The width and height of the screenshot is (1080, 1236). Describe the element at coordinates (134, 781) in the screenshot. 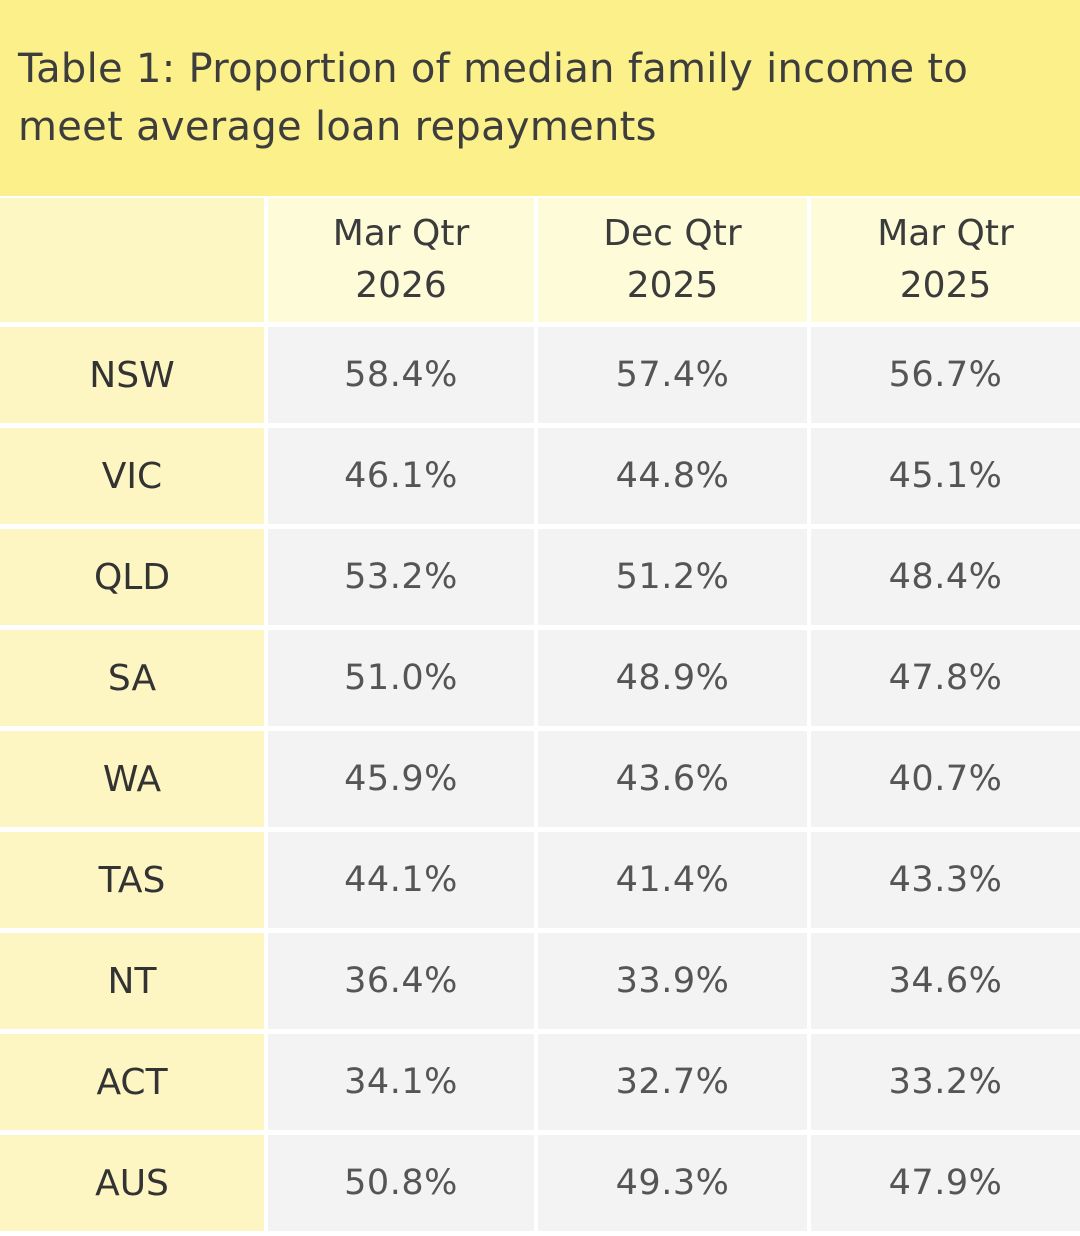

I see `row-label: WA` at that location.